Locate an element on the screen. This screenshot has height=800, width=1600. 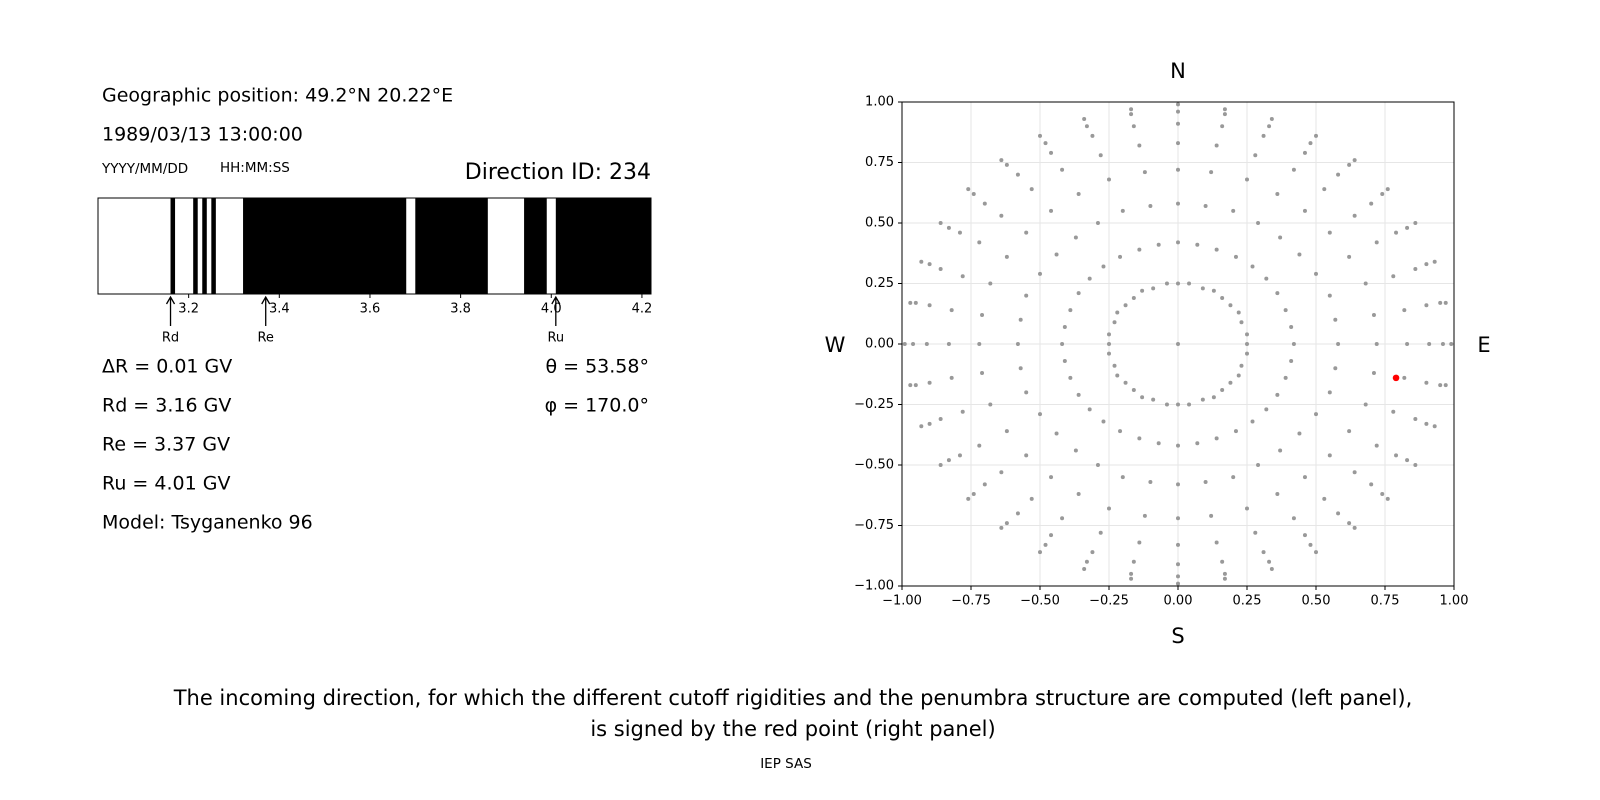
compass-west: W is located at coordinates (835, 345).